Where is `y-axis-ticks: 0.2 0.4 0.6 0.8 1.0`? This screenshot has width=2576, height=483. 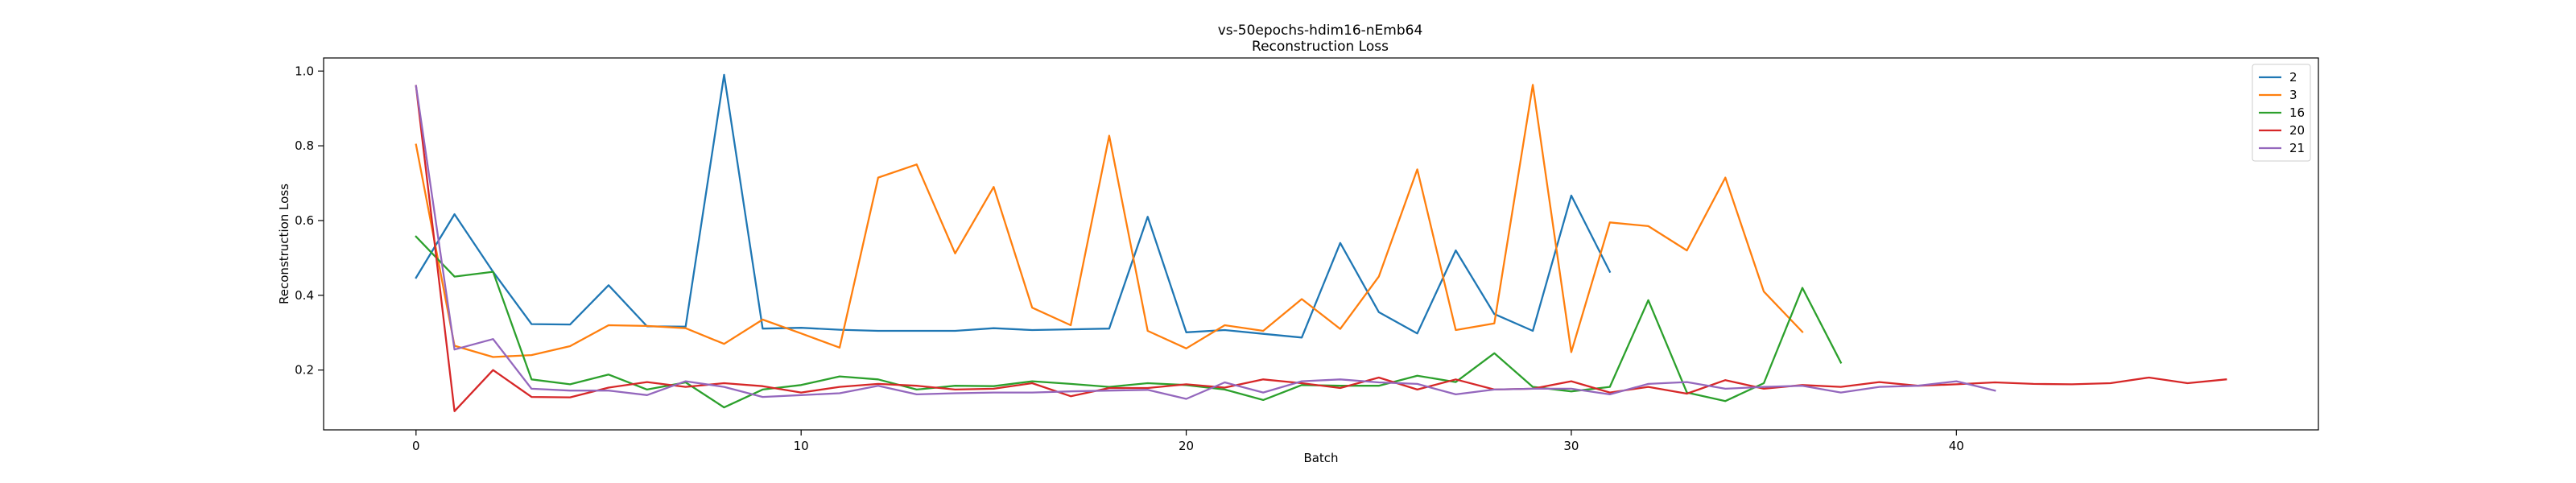 y-axis-ticks: 0.2 0.4 0.6 0.8 1.0 is located at coordinates (309, 221).